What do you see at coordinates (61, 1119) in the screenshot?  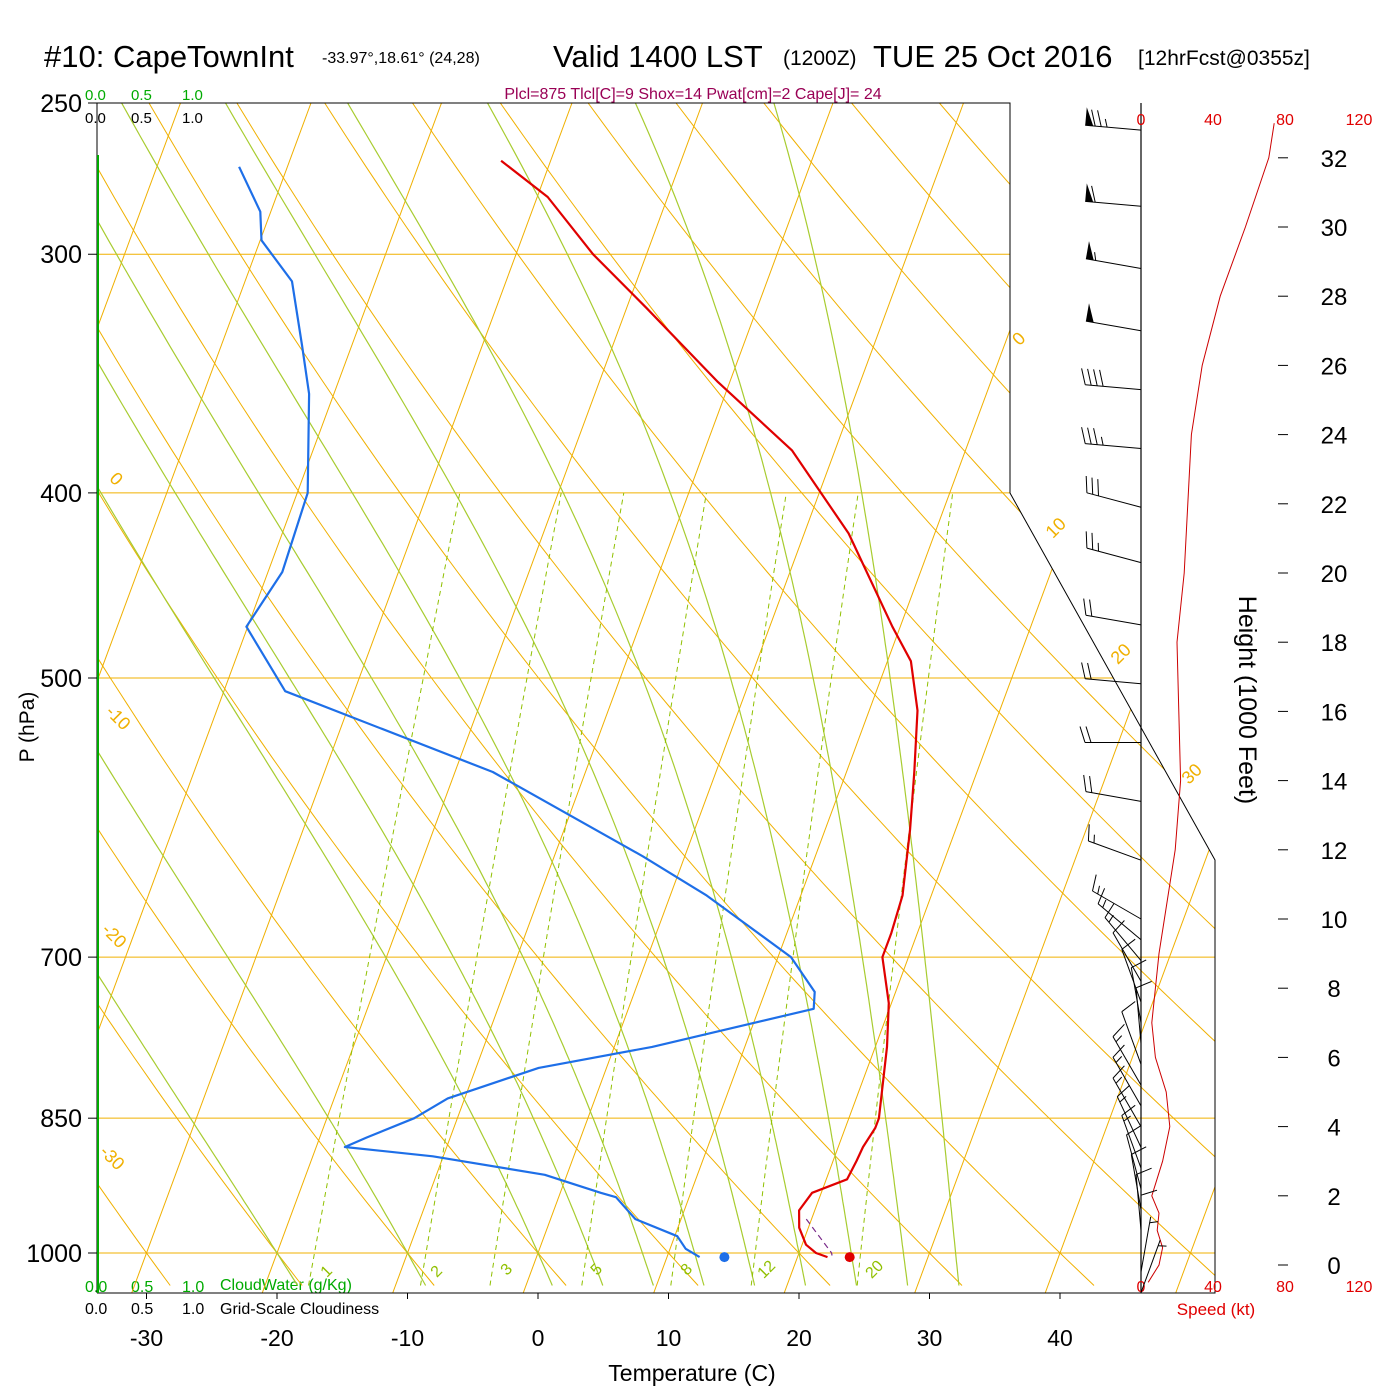 I see `pressure-tick-label: 850` at bounding box center [61, 1119].